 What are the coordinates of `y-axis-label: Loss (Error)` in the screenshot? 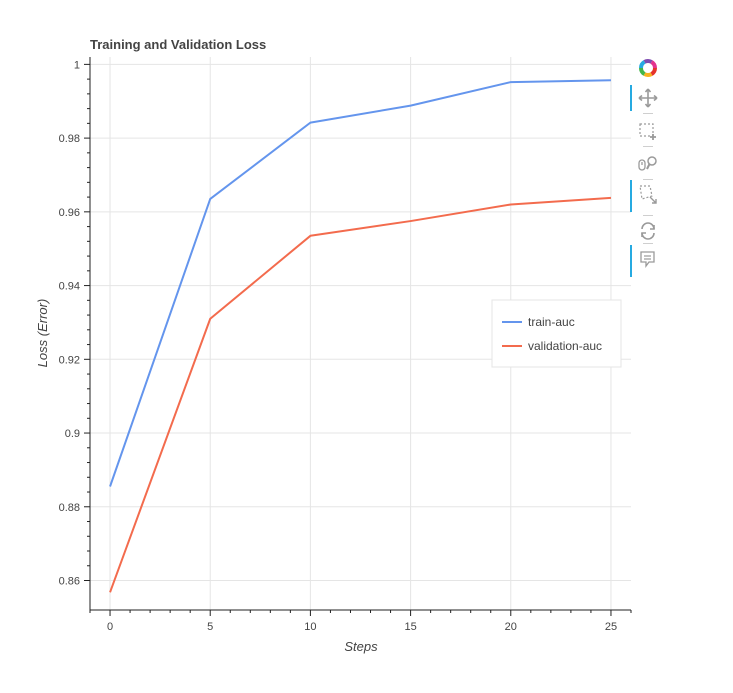 It's located at (42, 333).